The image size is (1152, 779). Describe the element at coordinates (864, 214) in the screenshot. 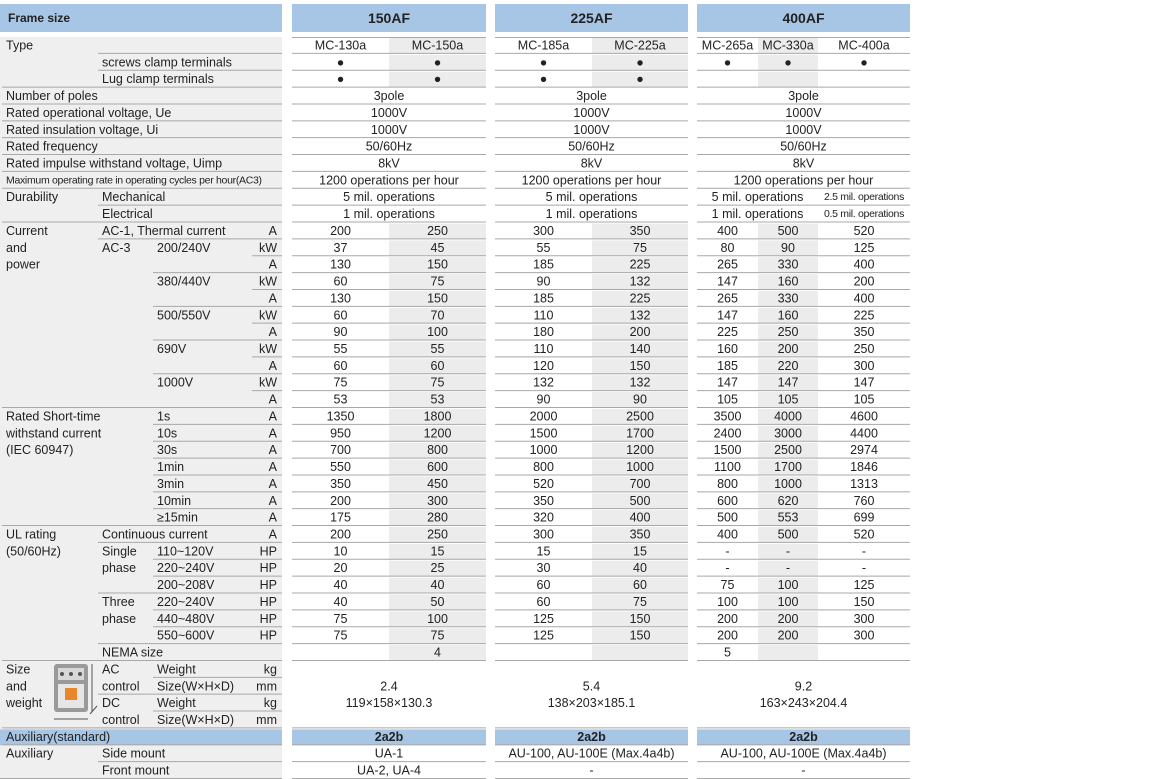

I see `value-cell: 0.5 mil. operations` at that location.